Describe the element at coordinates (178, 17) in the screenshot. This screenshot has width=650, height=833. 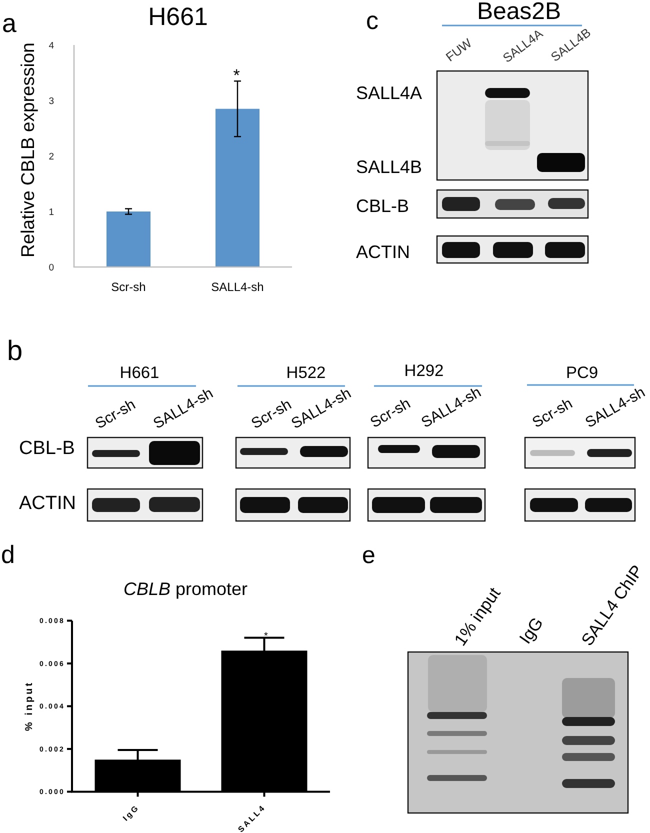
I see `chart-title: H661` at that location.